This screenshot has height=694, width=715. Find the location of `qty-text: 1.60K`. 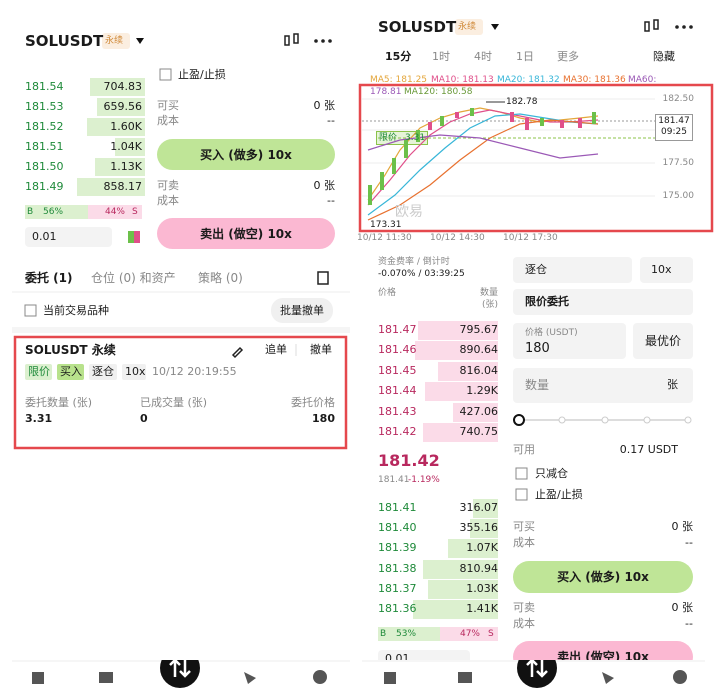

qty-text: 1.60K is located at coordinates (126, 126).